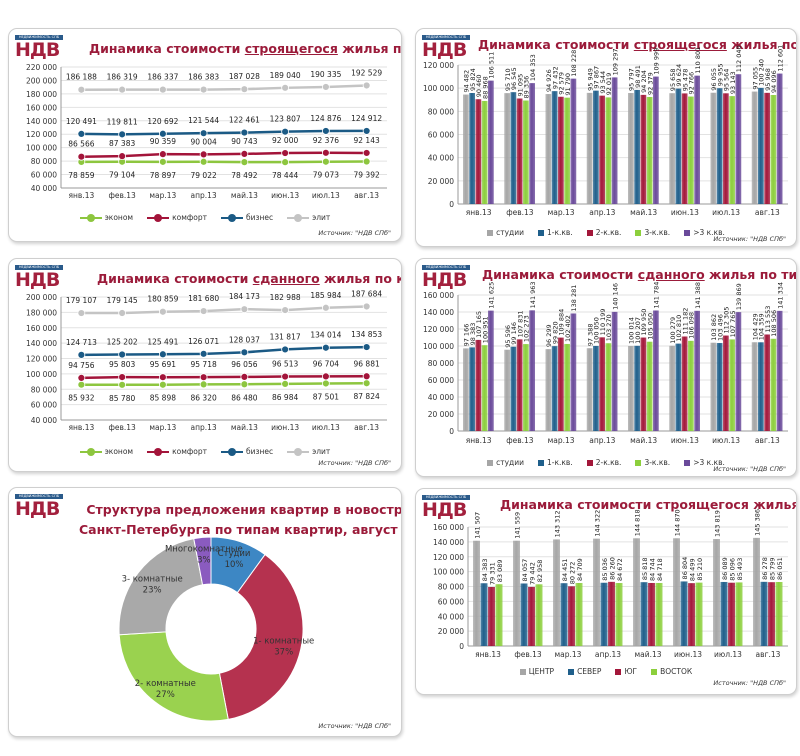  Describe the element at coordinates (692, 83) in the screenshot. I see `bar-value-label: 92 766` at that location.